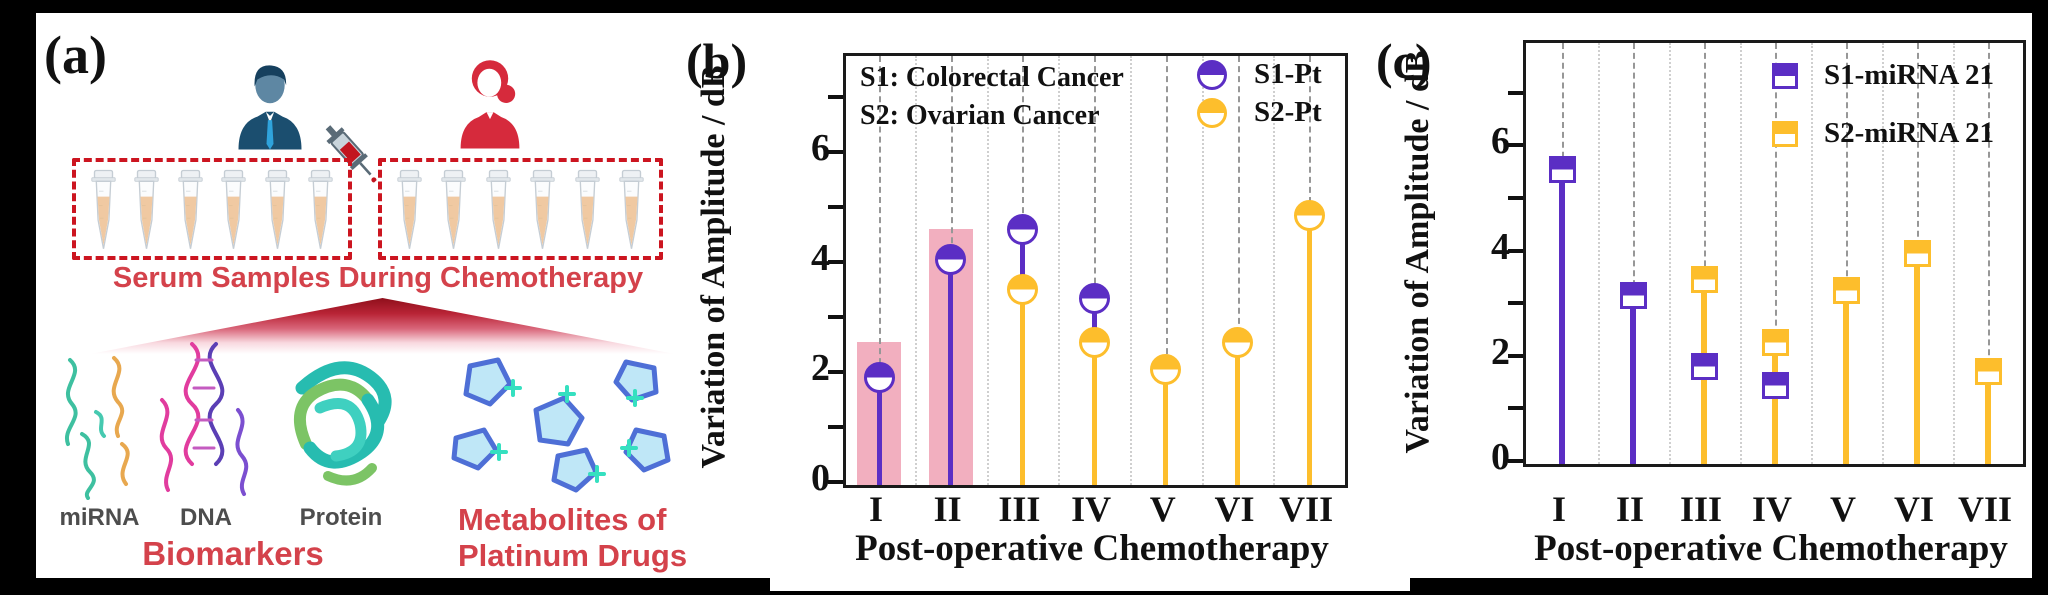 The width and height of the screenshot is (2048, 595). I want to click on syringe-icon, so click(351, 154).